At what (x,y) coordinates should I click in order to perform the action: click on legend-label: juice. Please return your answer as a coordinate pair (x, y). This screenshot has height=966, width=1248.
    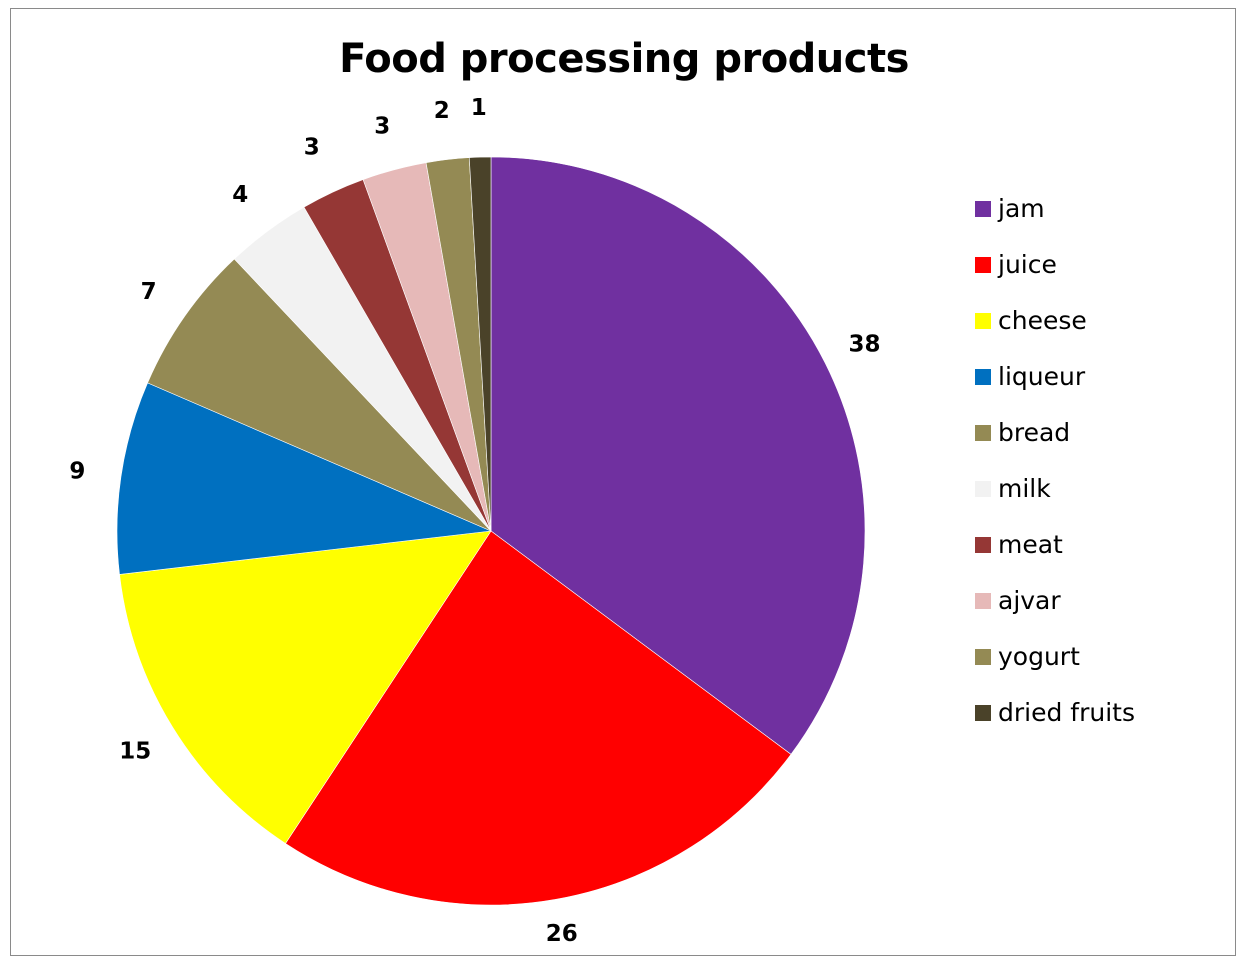
    Looking at the image, I should click on (1027, 264).